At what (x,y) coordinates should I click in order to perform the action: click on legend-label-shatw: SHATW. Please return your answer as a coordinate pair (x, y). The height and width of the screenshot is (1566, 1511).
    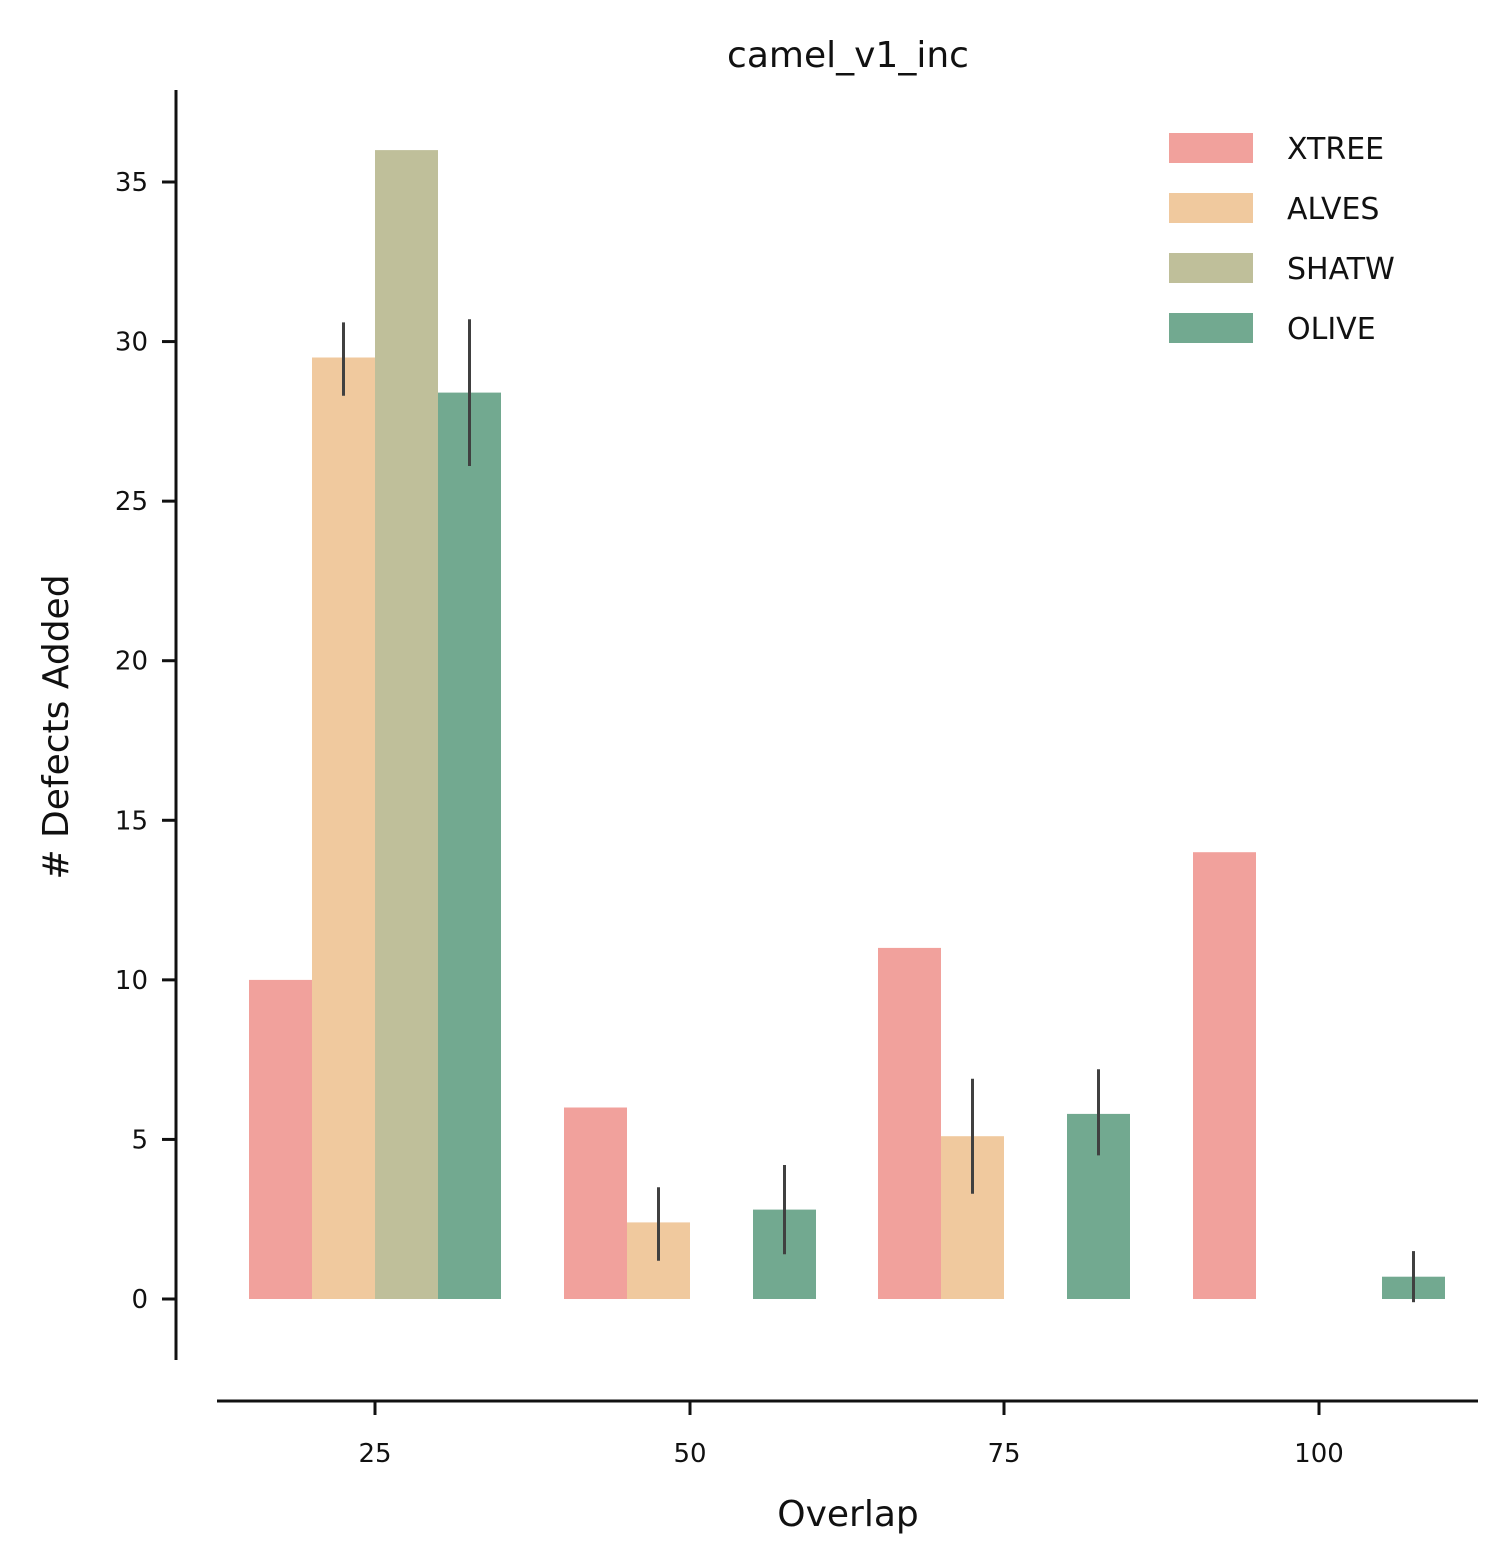
    Looking at the image, I should click on (1341, 269).